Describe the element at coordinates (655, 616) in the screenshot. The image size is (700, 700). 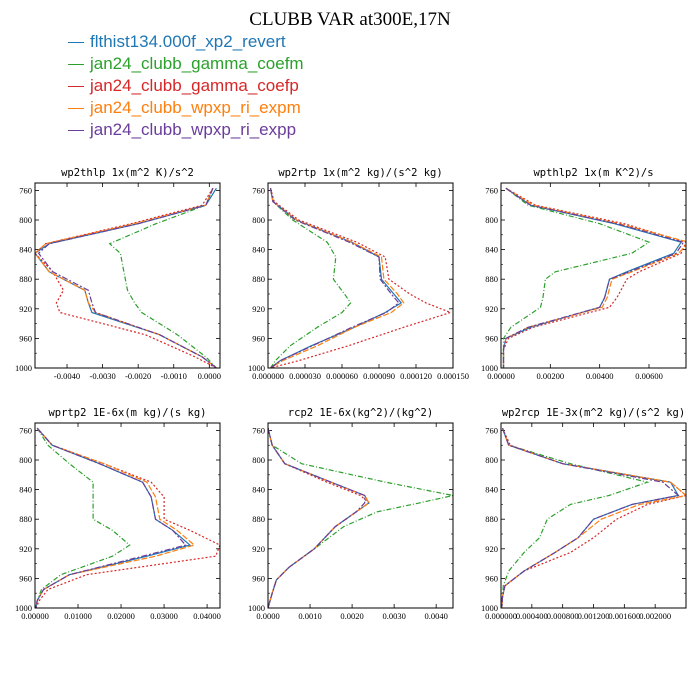
I see `x-tick-label: 0.002000` at that location.